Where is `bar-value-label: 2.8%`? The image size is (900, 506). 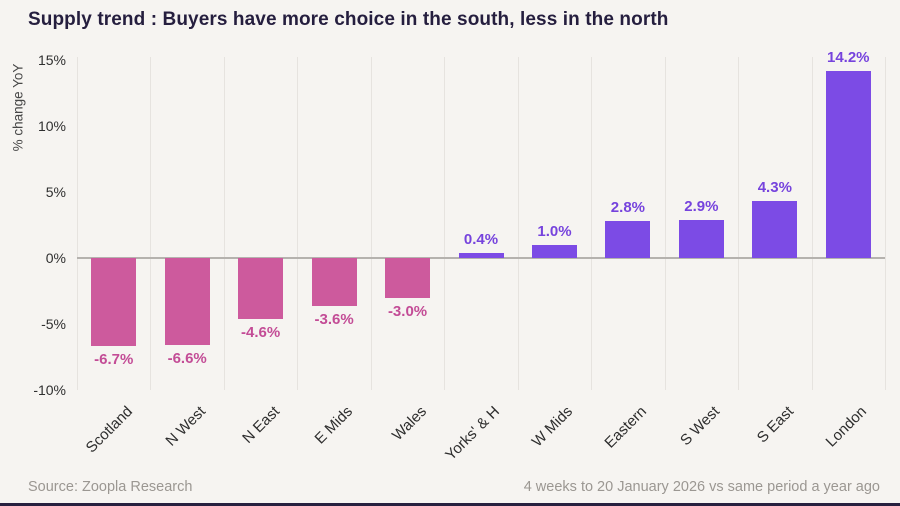
bar-value-label: 2.8% is located at coordinates (628, 208).